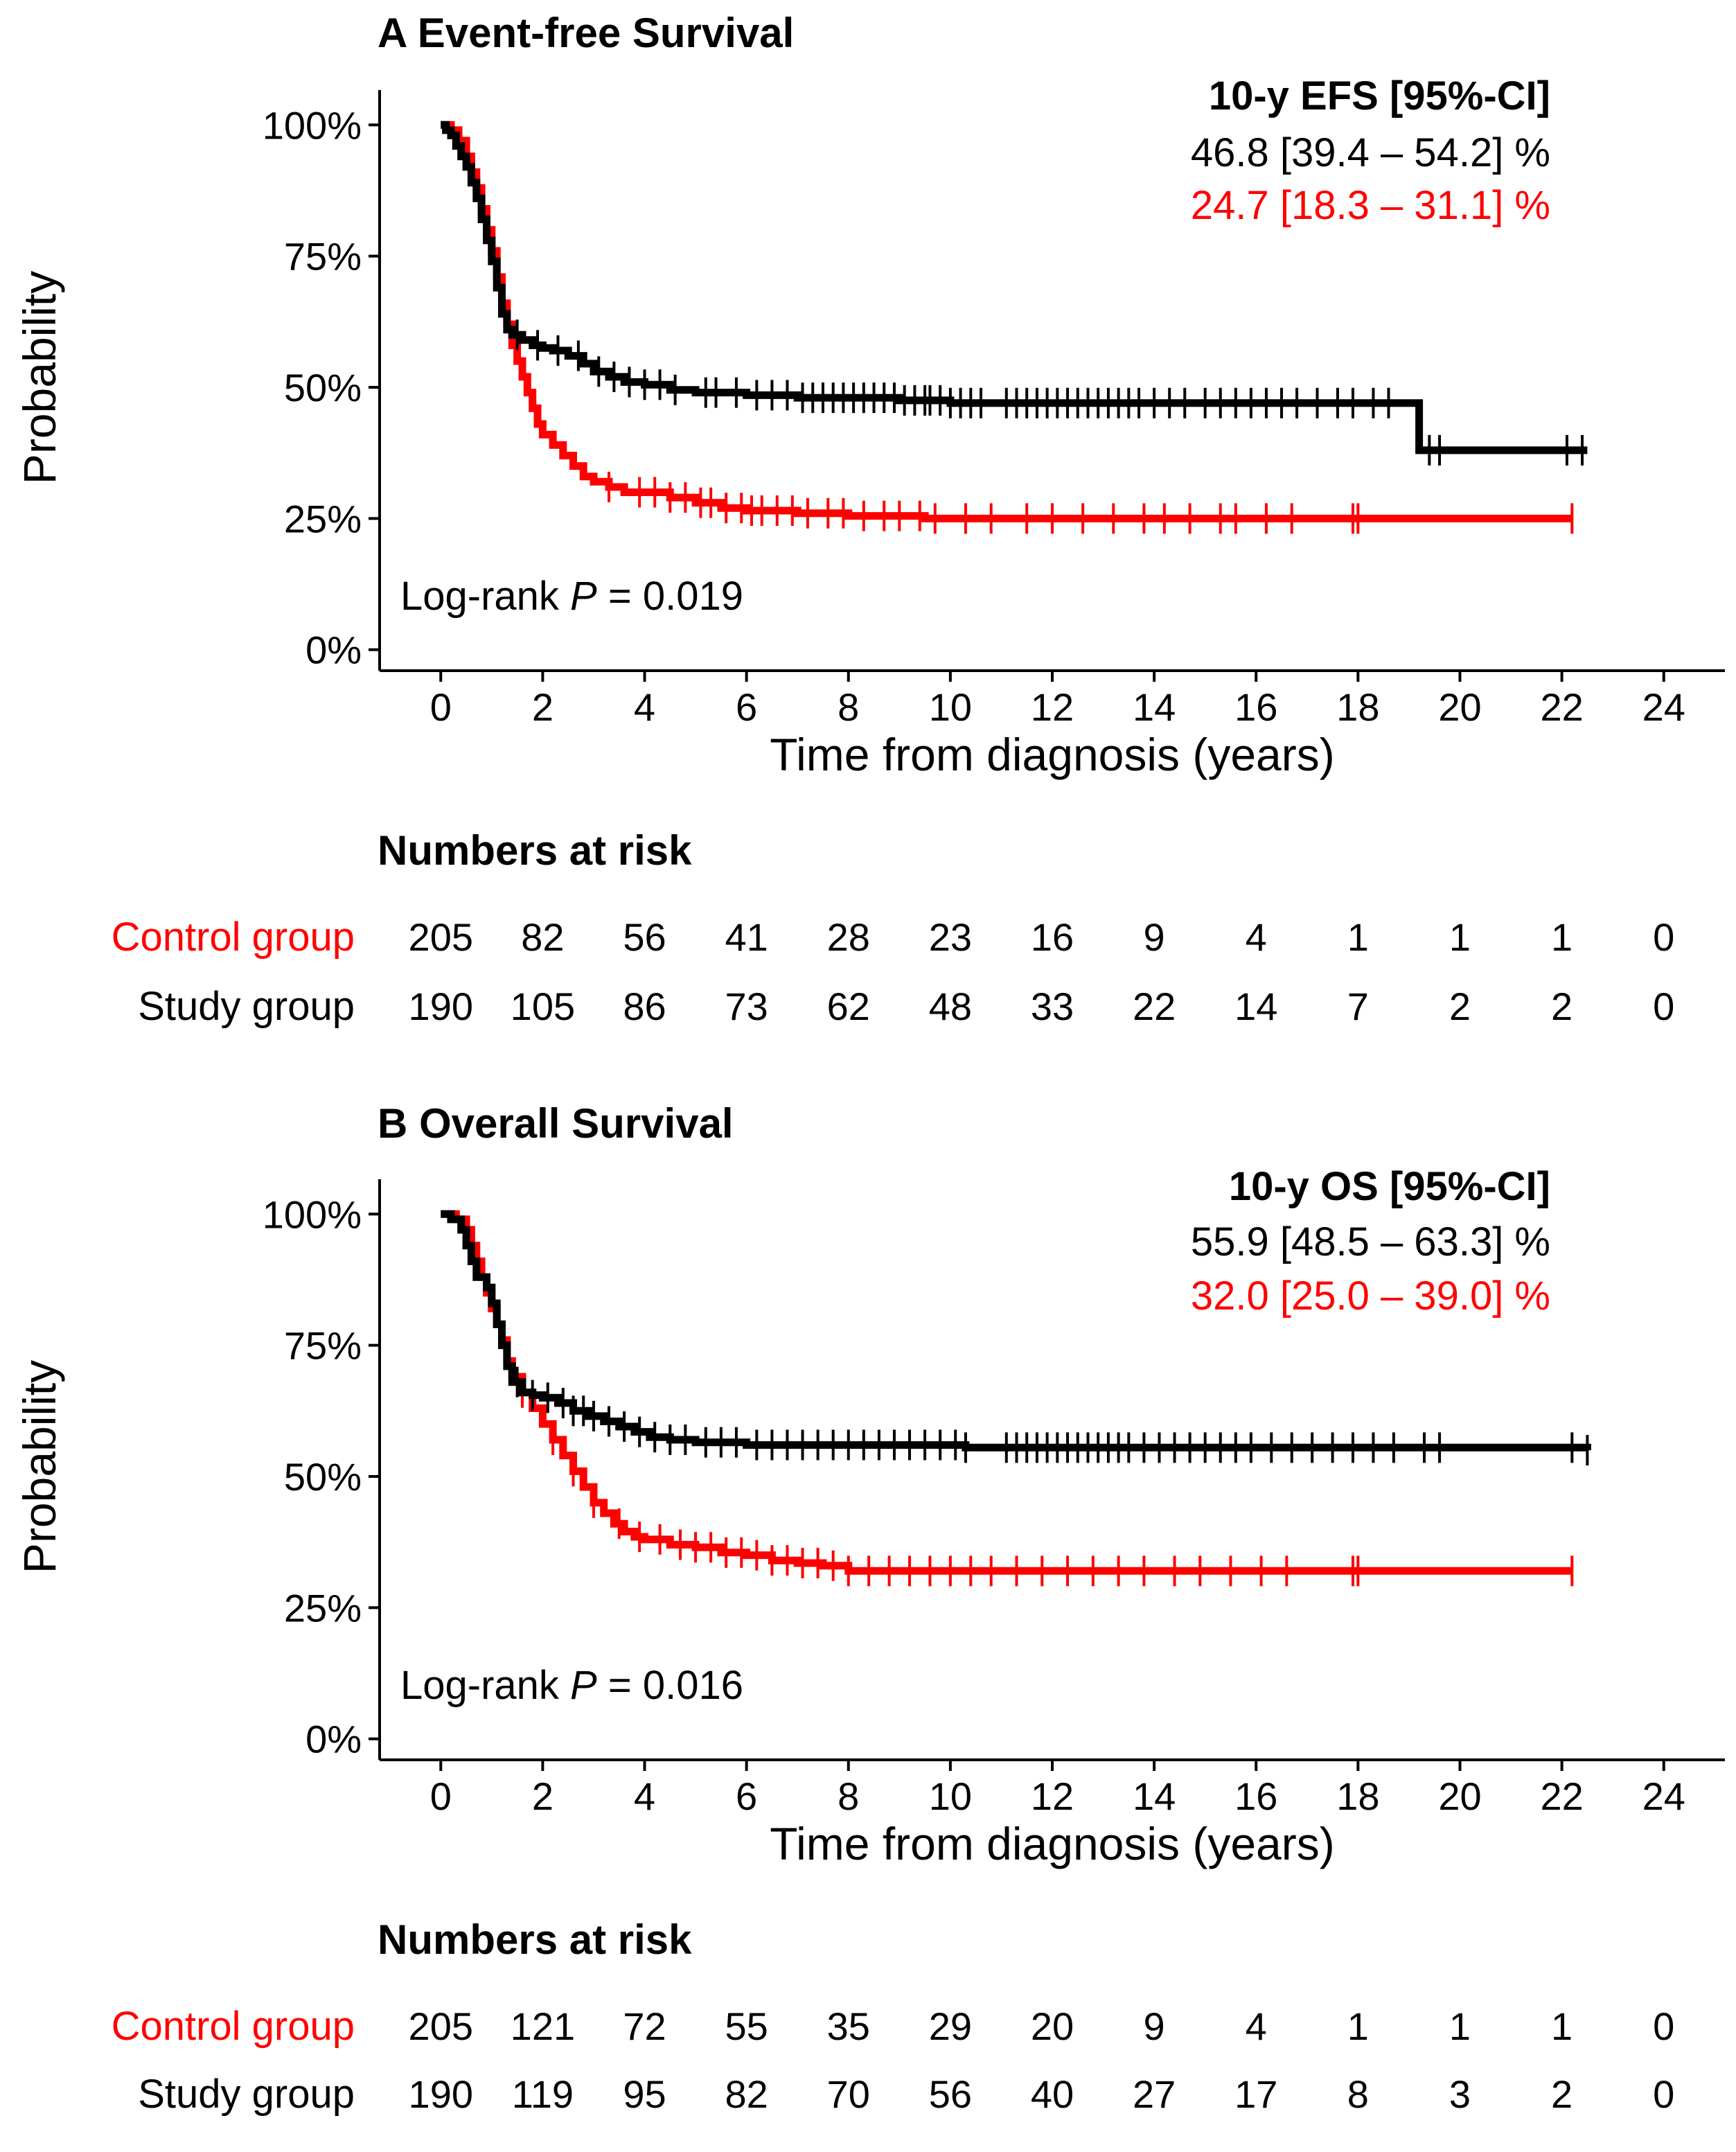 This screenshot has height=2152, width=1736. What do you see at coordinates (644, 1006) in the screenshot?
I see `risk-count: 86` at bounding box center [644, 1006].